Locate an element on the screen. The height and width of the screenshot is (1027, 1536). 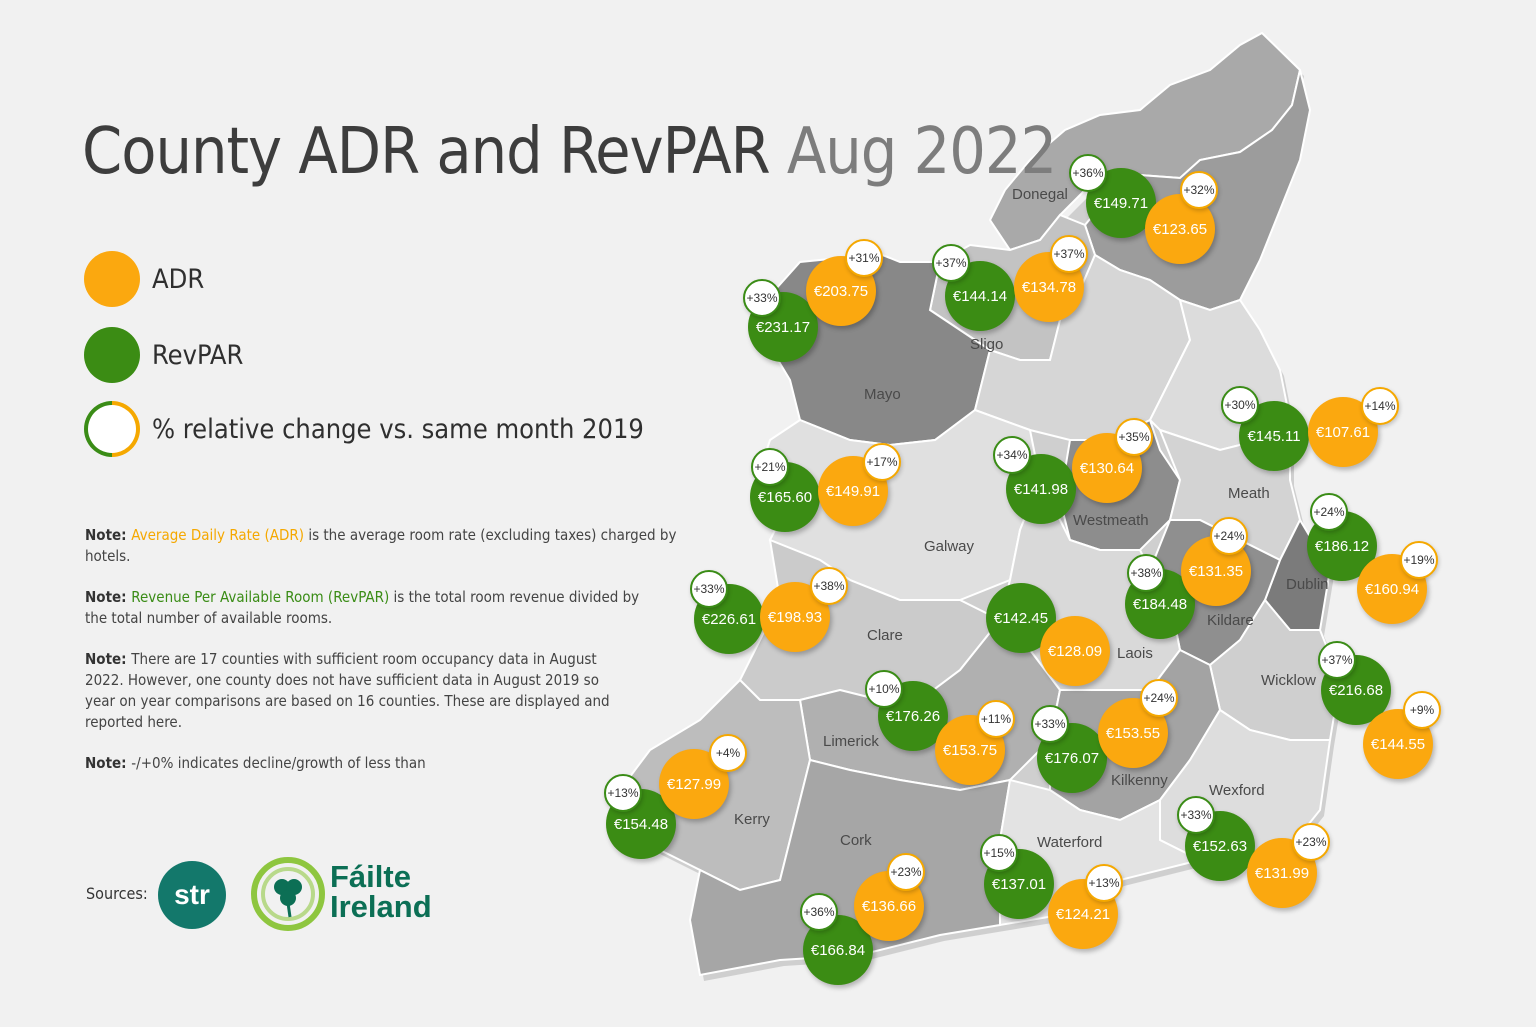
legend-adr-label: ADR is located at coordinates (178, 279).